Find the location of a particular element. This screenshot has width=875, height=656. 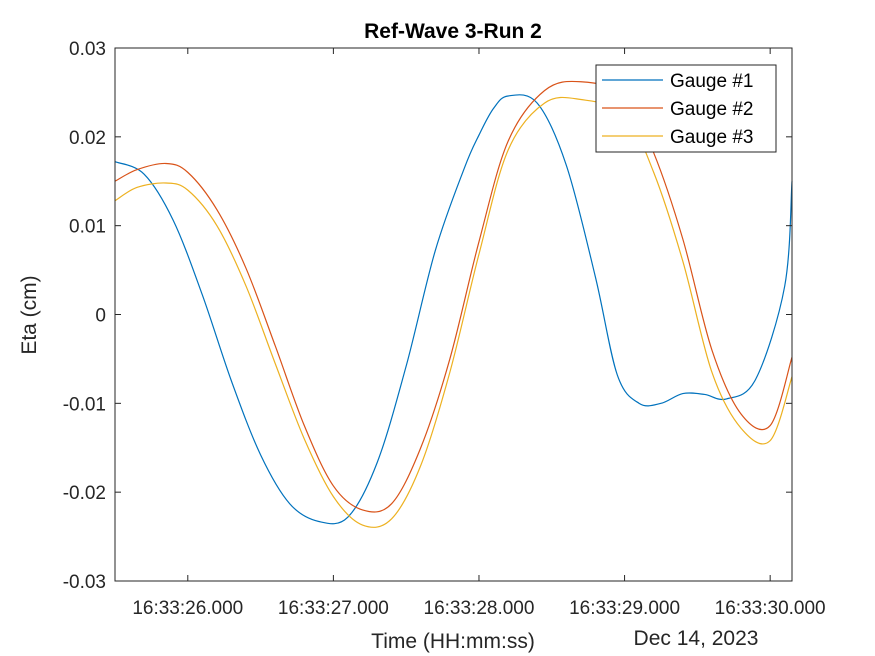

date-label: Dec 14, 2023 is located at coordinates (696, 638).